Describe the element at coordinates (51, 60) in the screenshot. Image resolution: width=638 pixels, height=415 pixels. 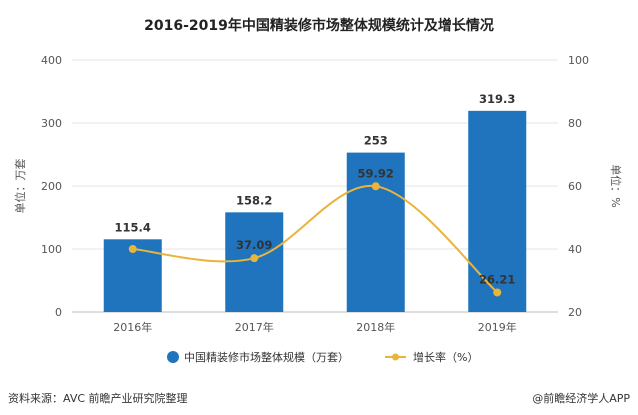
I see `y-tick-label: 400` at that location.